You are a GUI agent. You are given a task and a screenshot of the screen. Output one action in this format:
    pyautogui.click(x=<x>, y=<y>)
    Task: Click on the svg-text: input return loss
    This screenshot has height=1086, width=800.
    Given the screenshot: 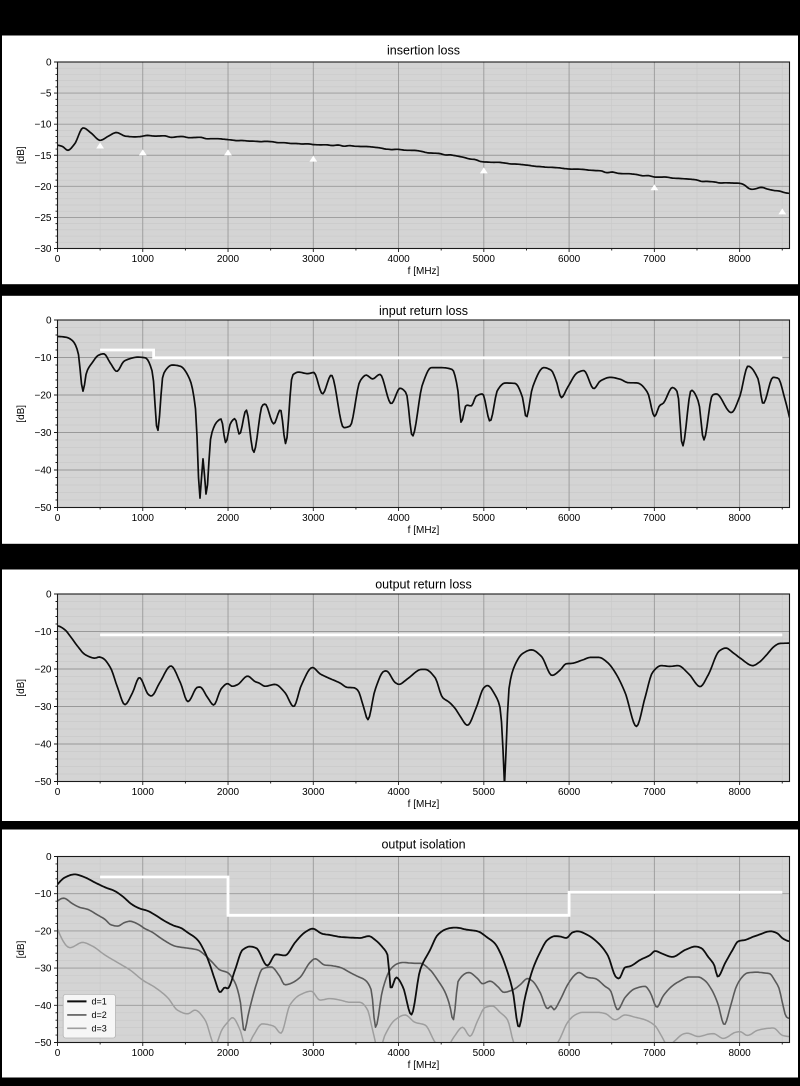 What is the action you would take?
    pyautogui.click(x=423, y=311)
    